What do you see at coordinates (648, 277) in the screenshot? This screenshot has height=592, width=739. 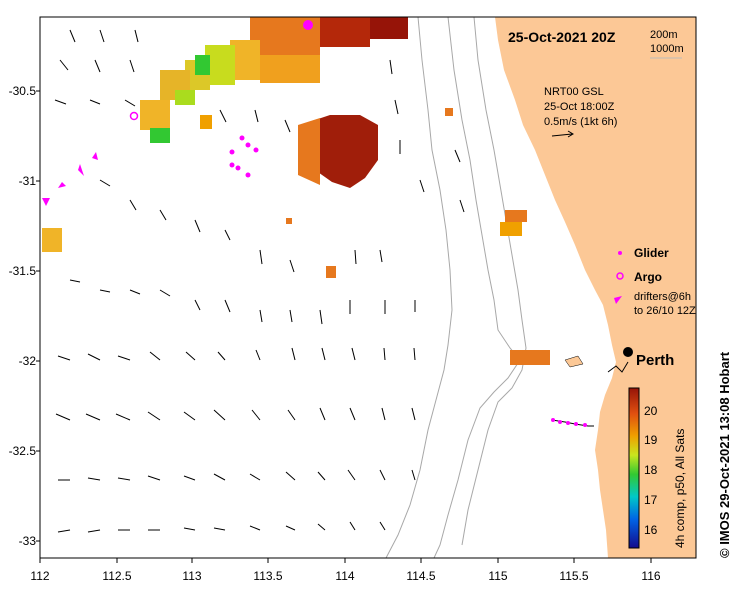 I see `legend-argo: Argo` at bounding box center [648, 277].